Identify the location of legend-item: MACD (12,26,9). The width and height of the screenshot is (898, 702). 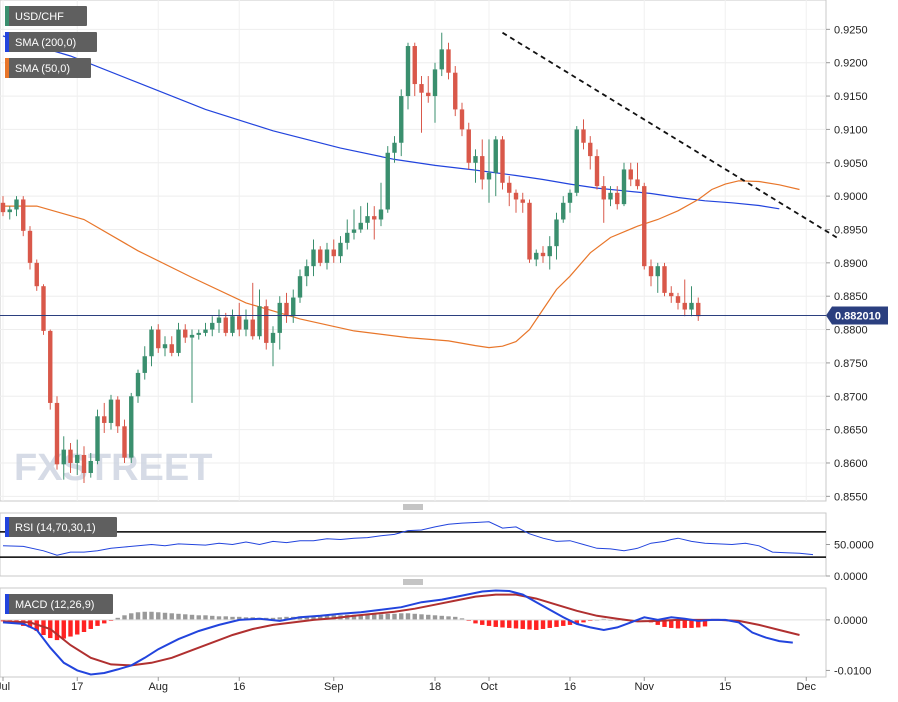
(59, 604).